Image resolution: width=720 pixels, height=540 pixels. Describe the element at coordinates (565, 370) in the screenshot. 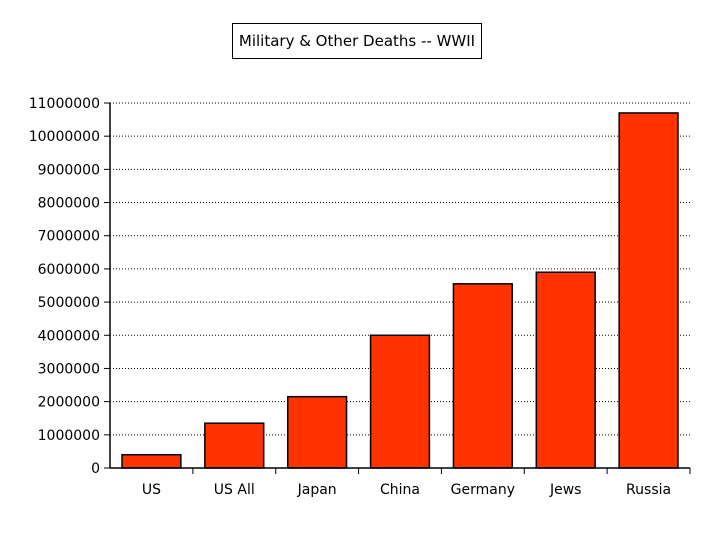

I see `bar-jews` at that location.